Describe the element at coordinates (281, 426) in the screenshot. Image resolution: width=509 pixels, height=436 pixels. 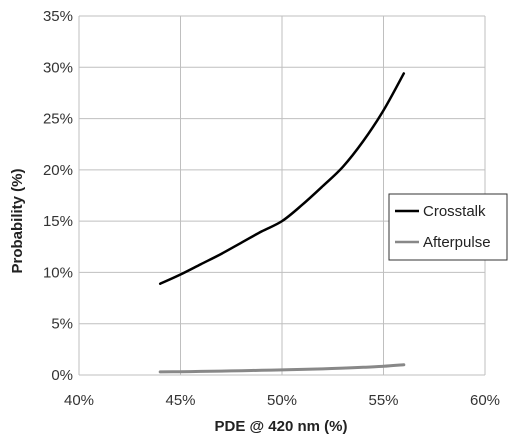
I see `x-axis-title: PDE @ 420 nm (%)` at that location.